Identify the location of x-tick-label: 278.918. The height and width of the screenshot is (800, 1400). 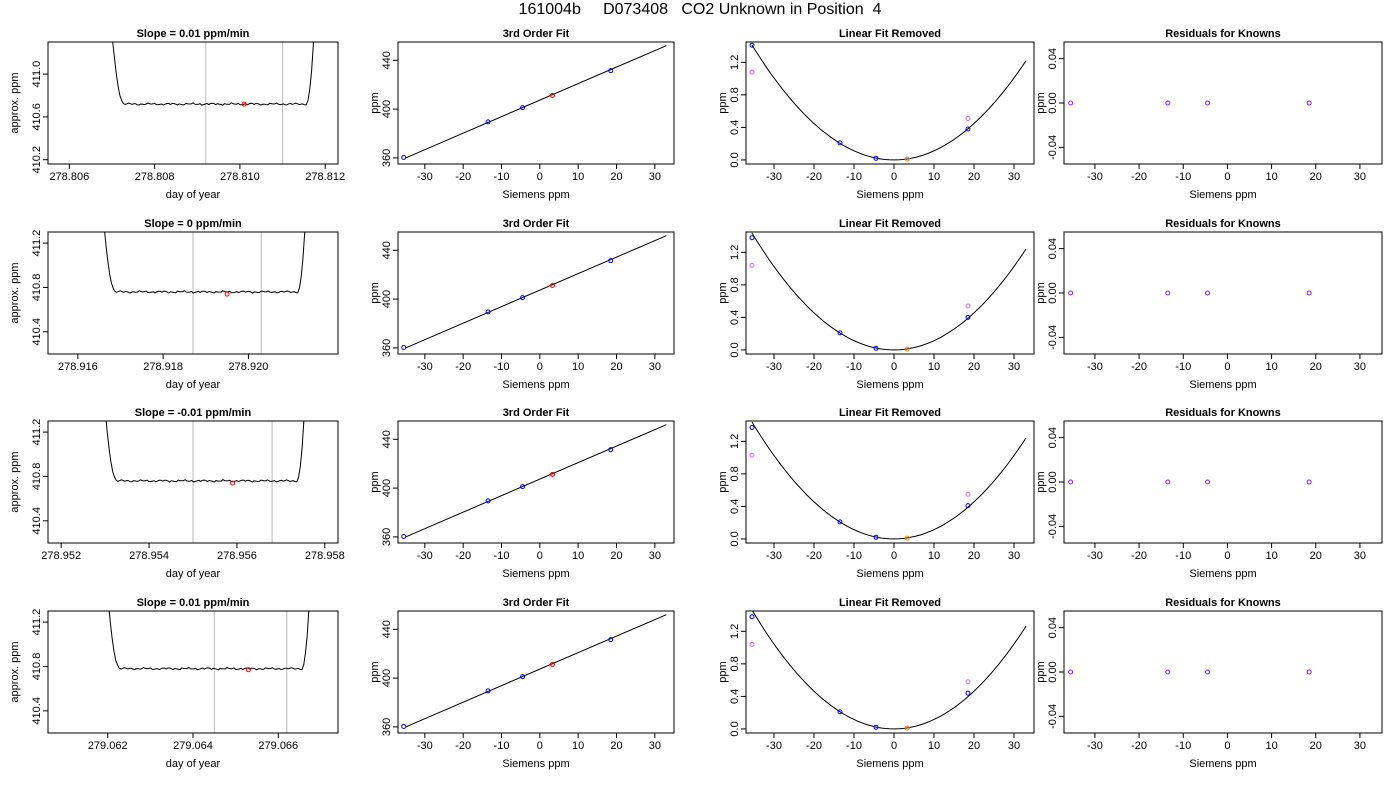
(163, 367).